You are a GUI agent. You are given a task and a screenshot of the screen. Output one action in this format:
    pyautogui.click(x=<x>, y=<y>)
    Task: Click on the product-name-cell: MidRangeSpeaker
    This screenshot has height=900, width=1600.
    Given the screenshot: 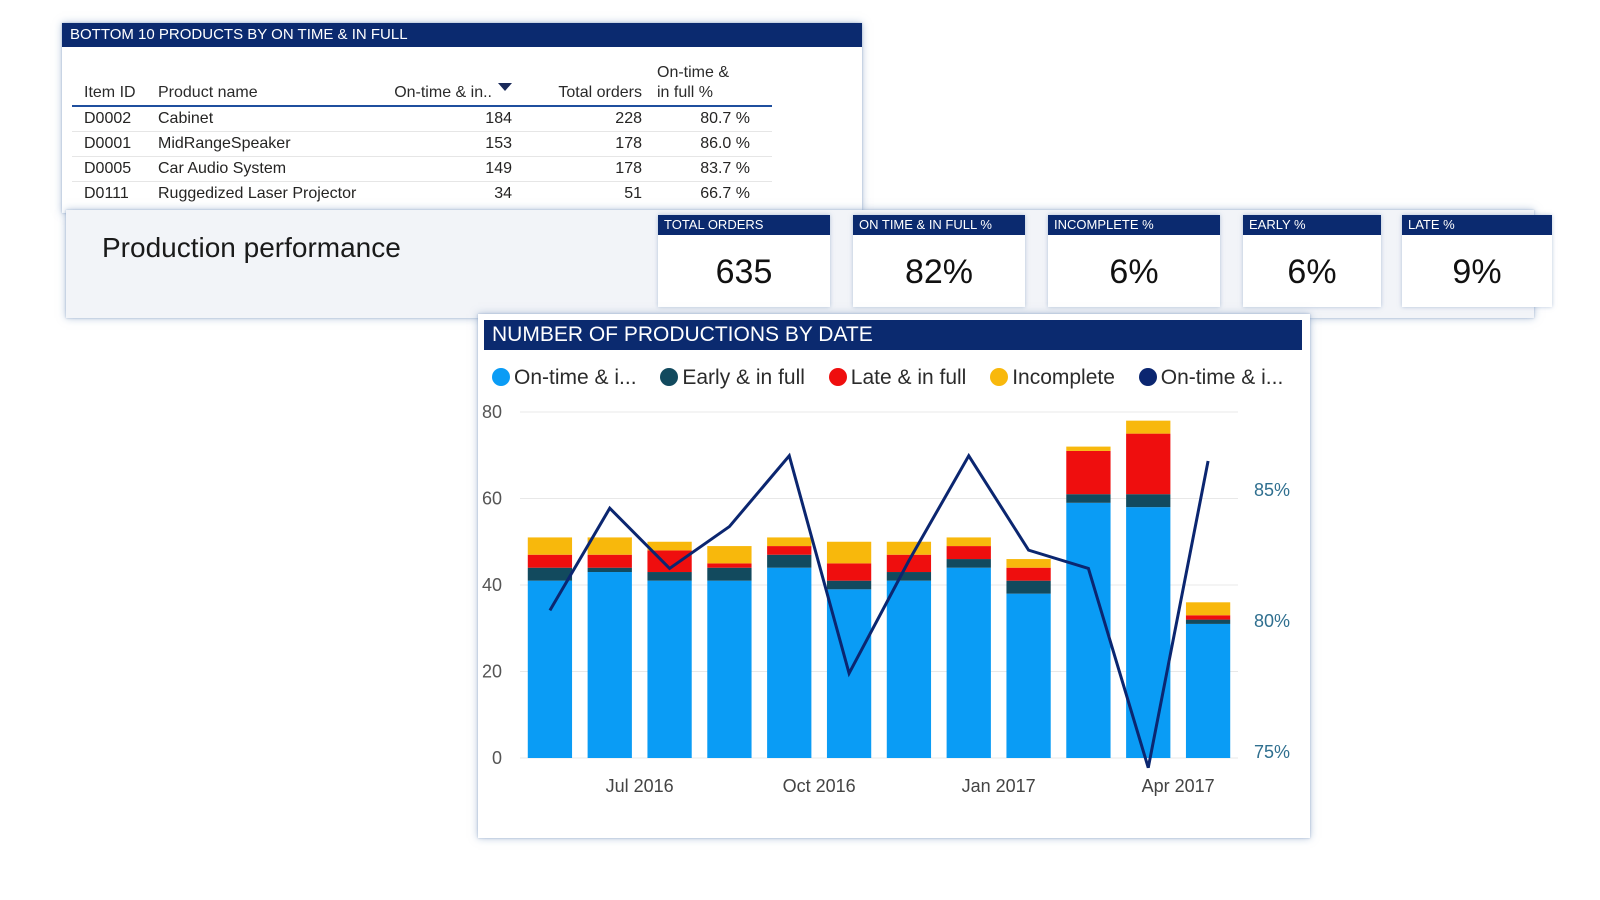 What is the action you would take?
    pyautogui.click(x=224, y=143)
    